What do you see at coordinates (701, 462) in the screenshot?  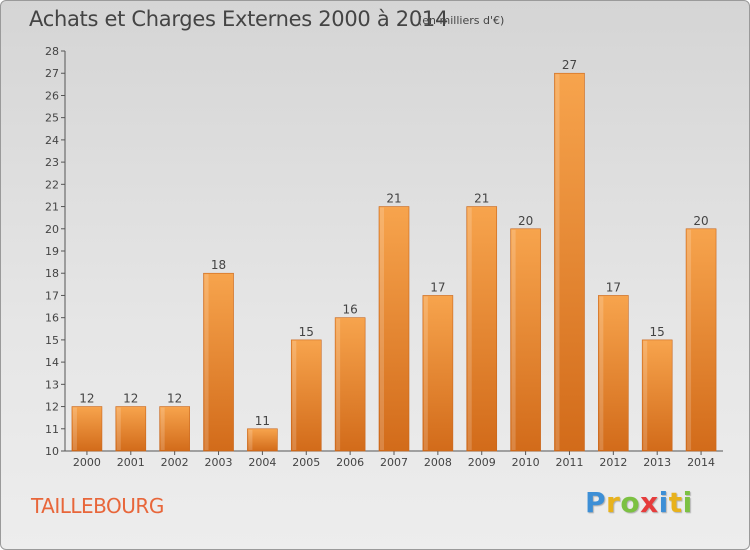 I see `x-tick-label: 2014` at bounding box center [701, 462].